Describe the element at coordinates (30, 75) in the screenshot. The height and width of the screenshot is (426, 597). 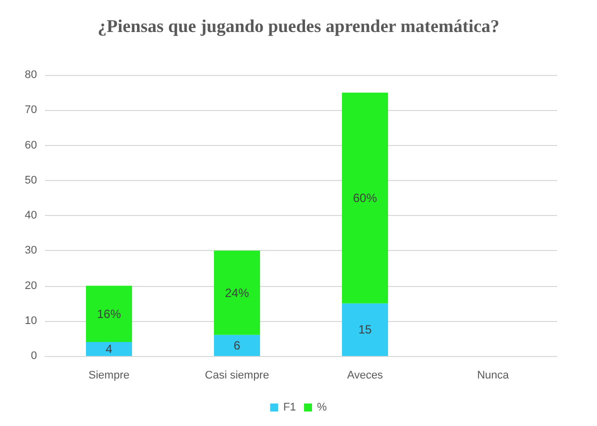
I see `y-tick-label: 80` at that location.